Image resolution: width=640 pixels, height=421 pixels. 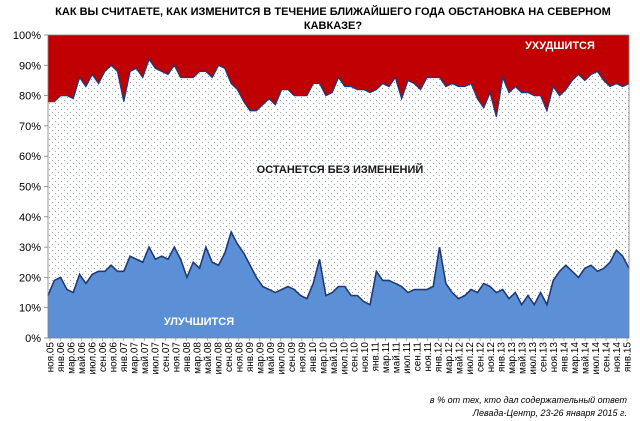 I want to click on x-tick-label: май.06, so click(x=82, y=358).